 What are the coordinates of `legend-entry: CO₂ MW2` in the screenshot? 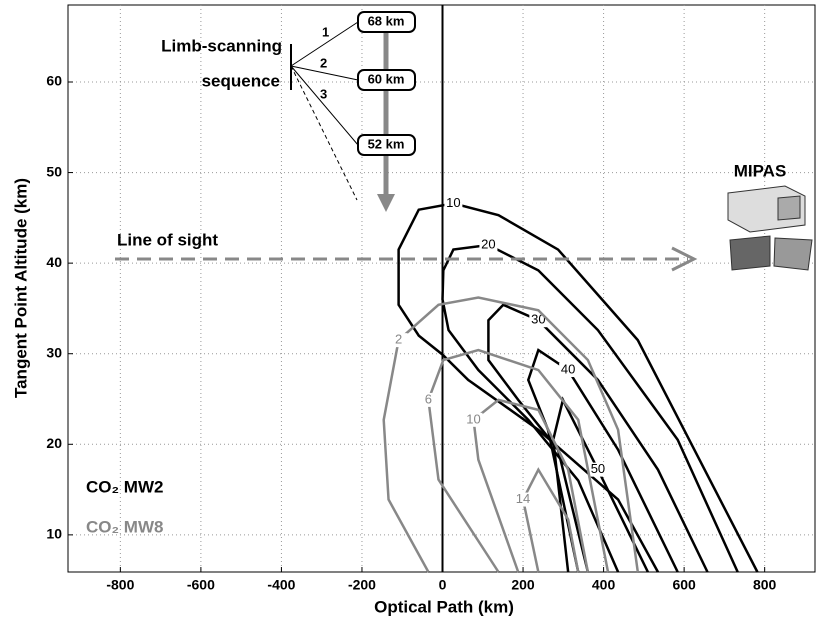 It's located at (124, 486).